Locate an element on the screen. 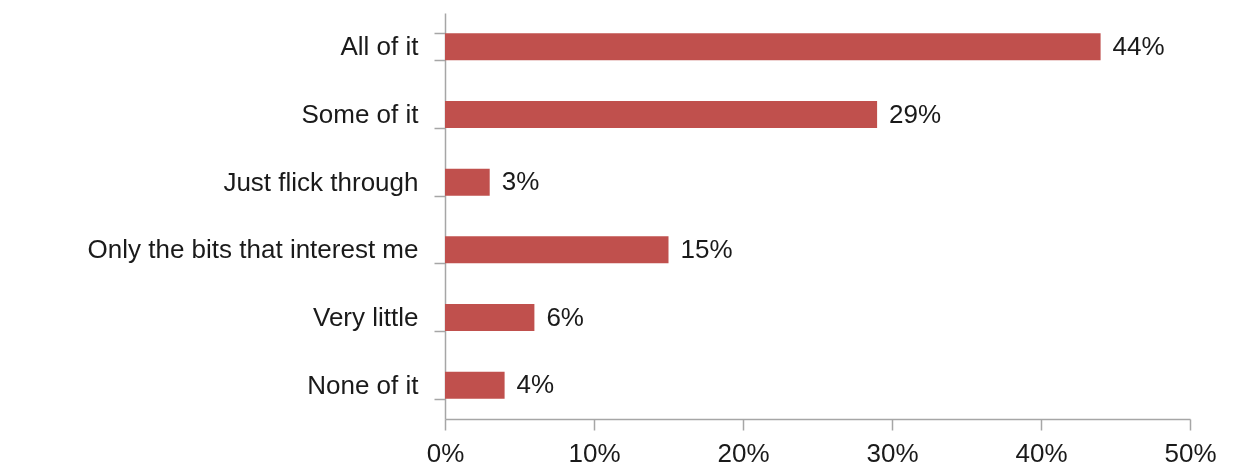 The image size is (1234, 474). x-tick-label: 10% is located at coordinates (594, 452).